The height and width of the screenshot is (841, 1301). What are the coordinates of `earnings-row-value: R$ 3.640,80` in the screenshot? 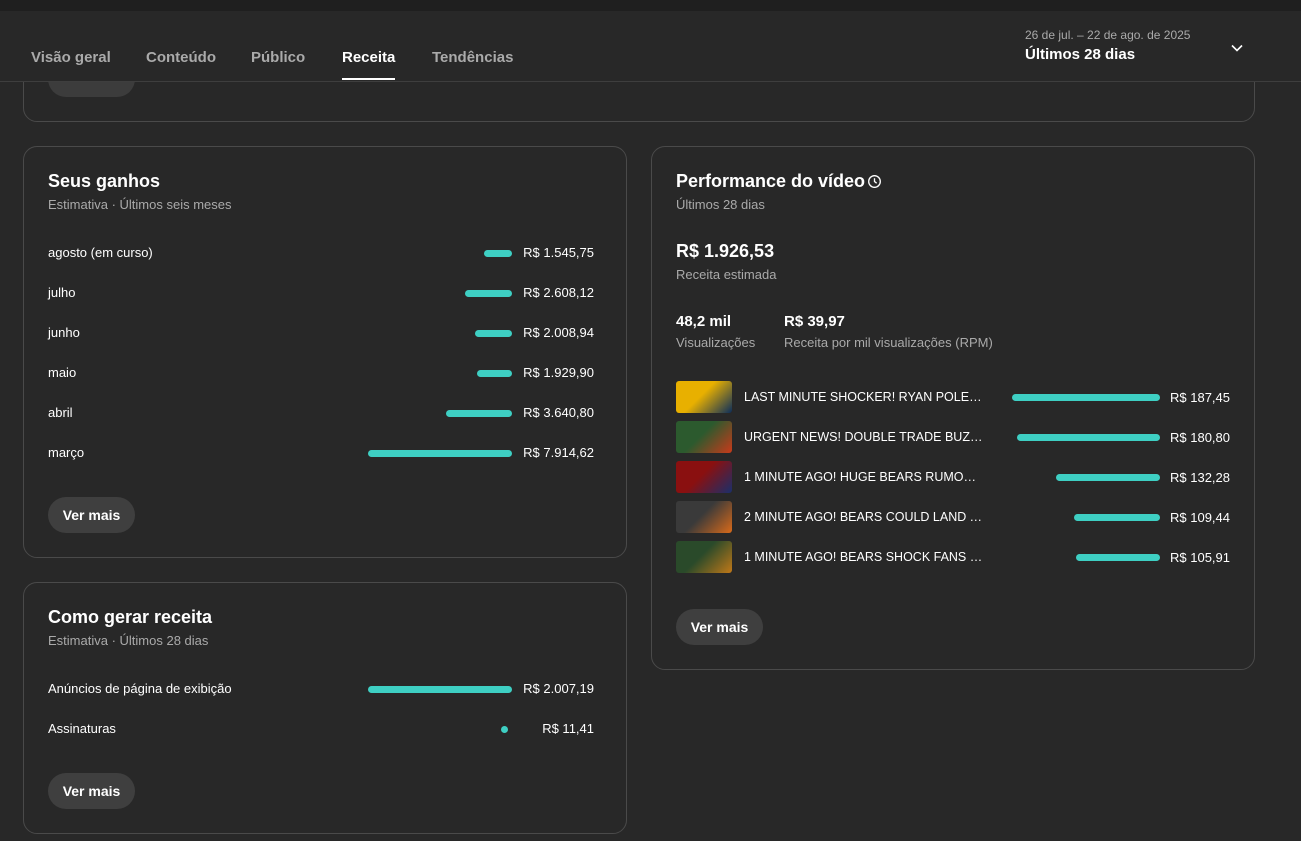 It's located at (558, 412).